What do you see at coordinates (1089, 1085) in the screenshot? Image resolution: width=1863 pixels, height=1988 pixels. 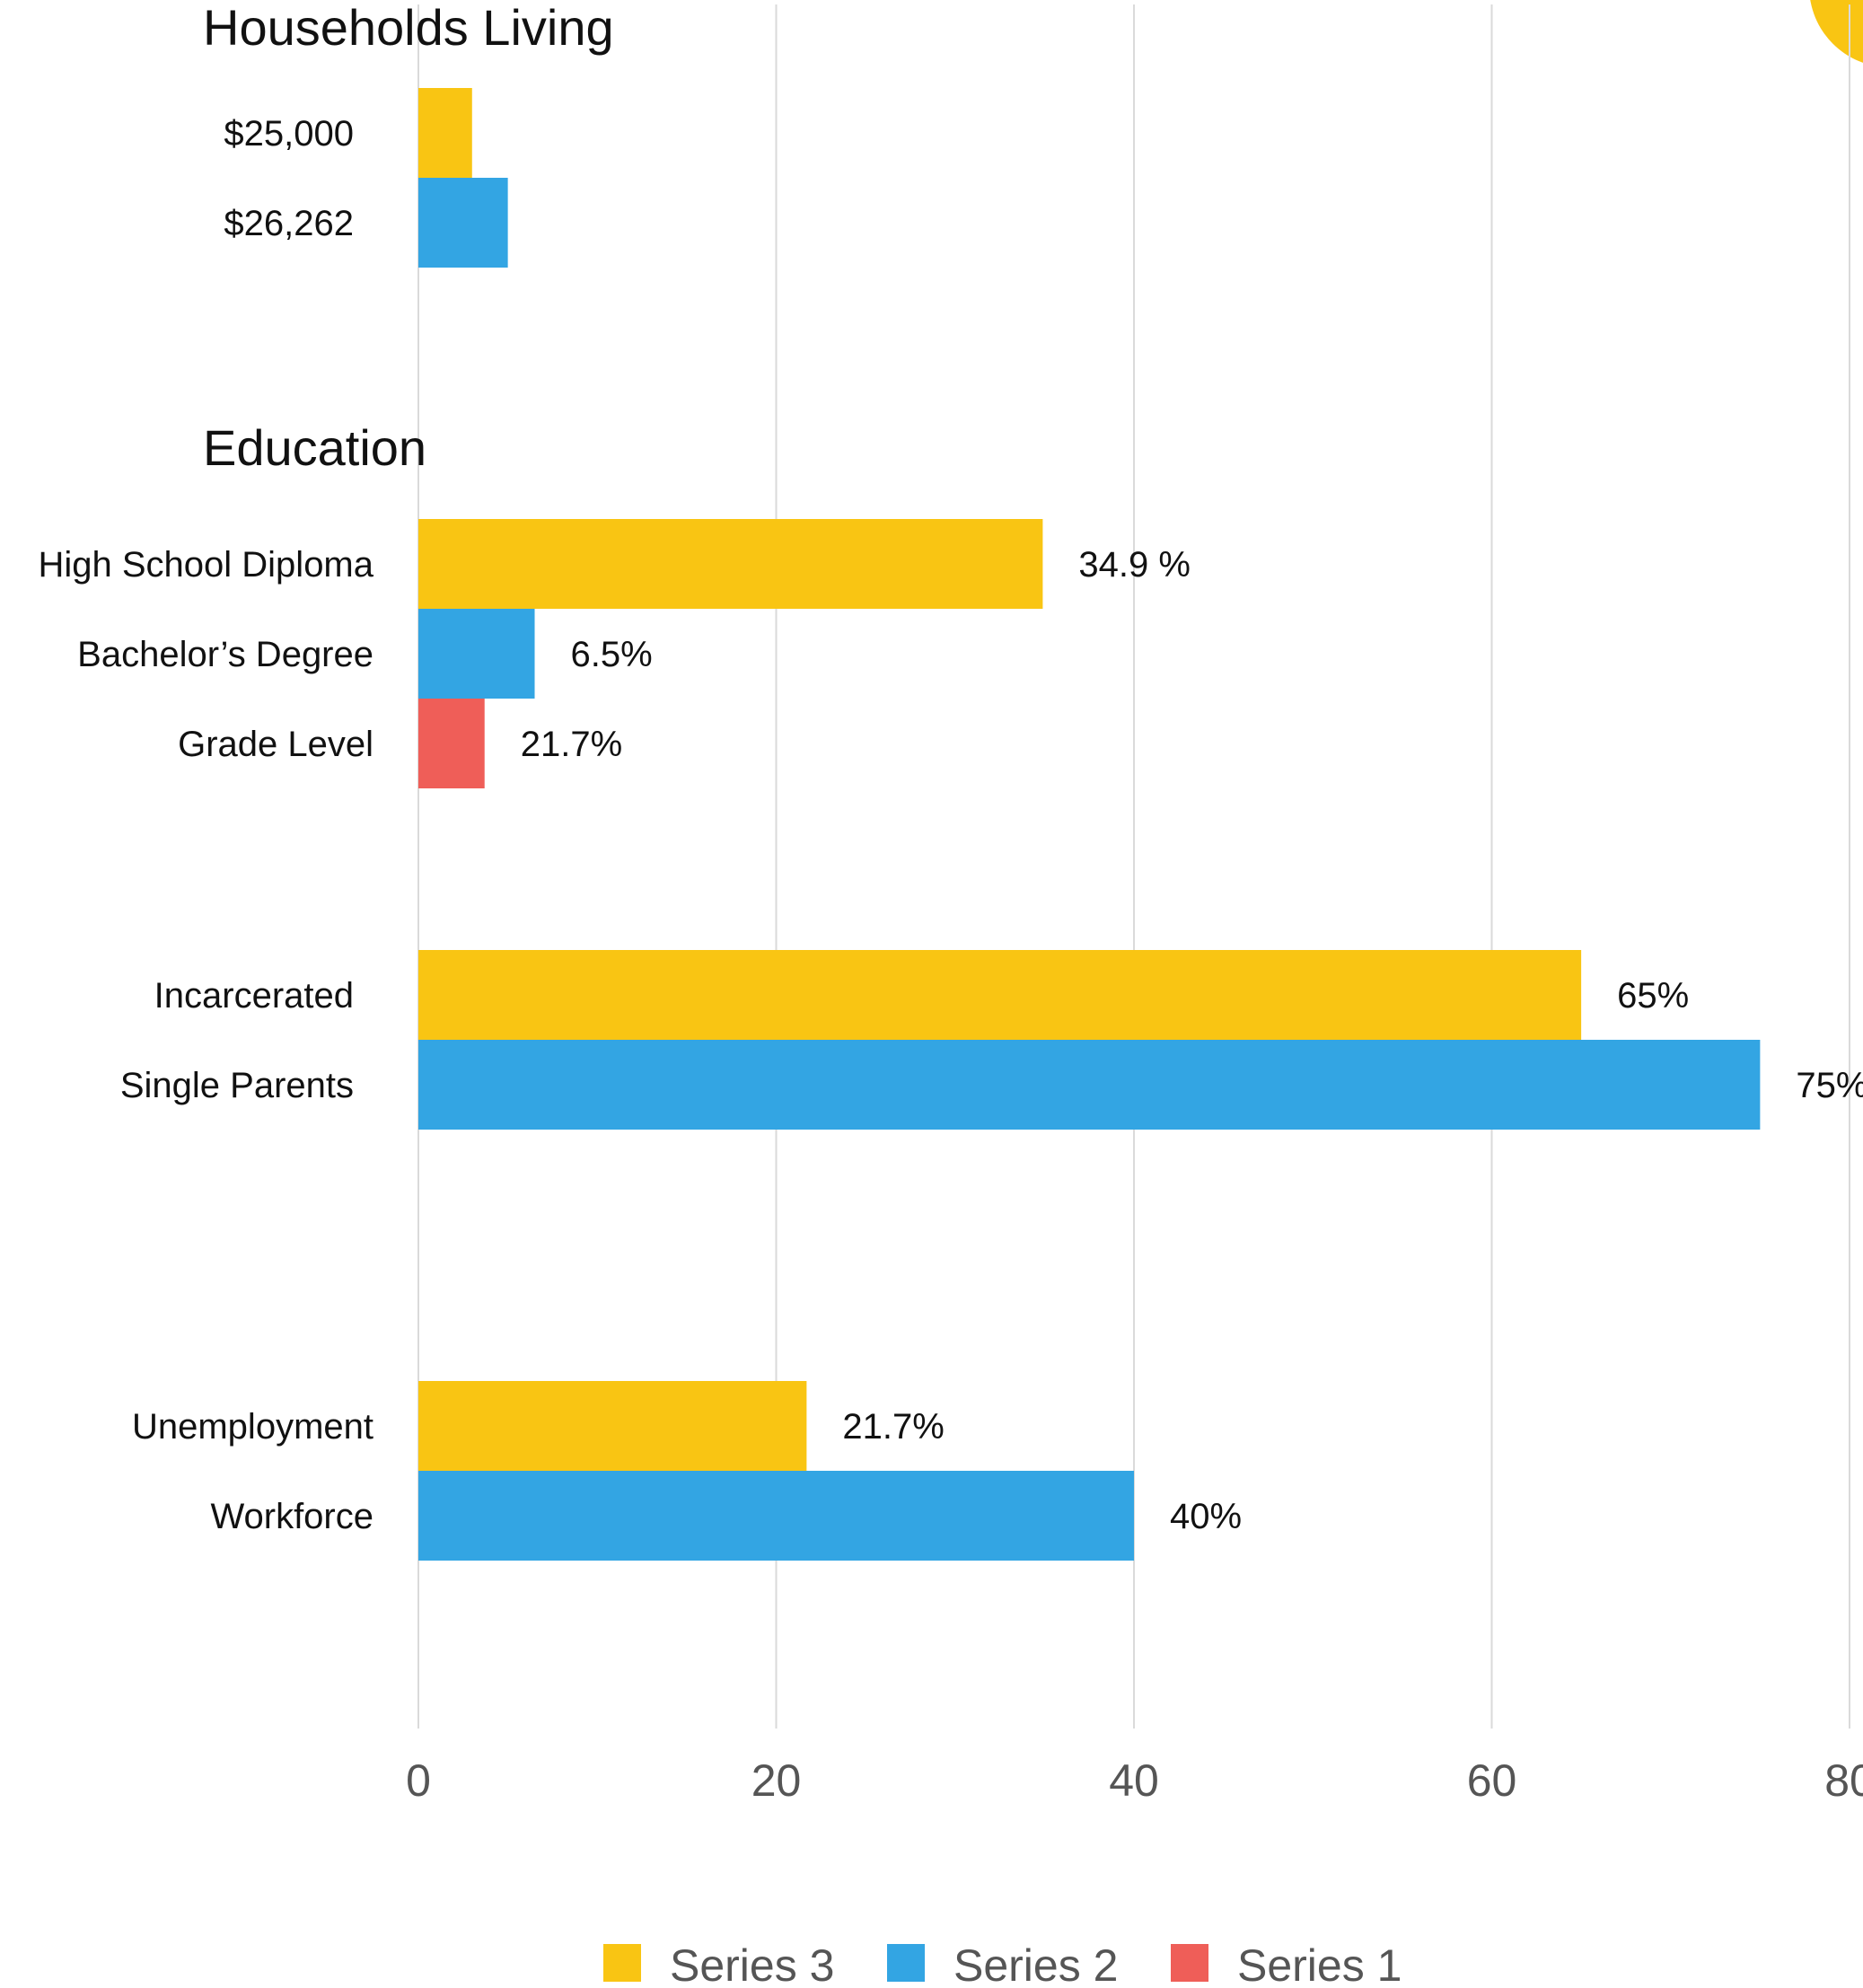 I see `bar-single-parents` at bounding box center [1089, 1085].